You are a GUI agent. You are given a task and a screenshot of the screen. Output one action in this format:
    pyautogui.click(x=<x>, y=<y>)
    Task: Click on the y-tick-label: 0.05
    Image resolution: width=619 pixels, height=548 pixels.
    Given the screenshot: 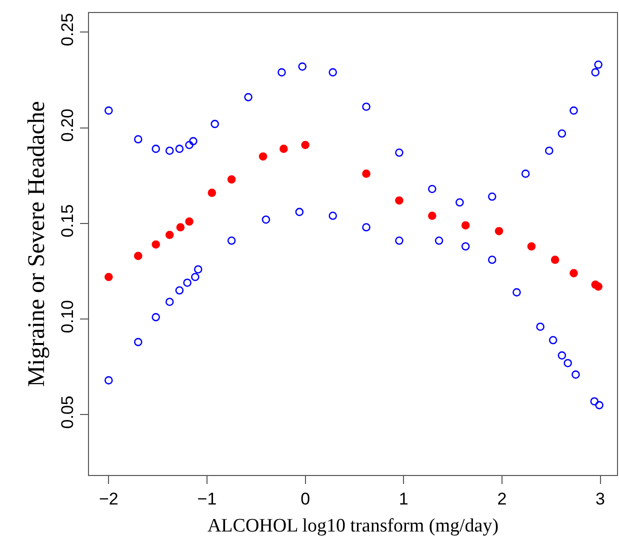 What is the action you would take?
    pyautogui.click(x=68, y=412)
    